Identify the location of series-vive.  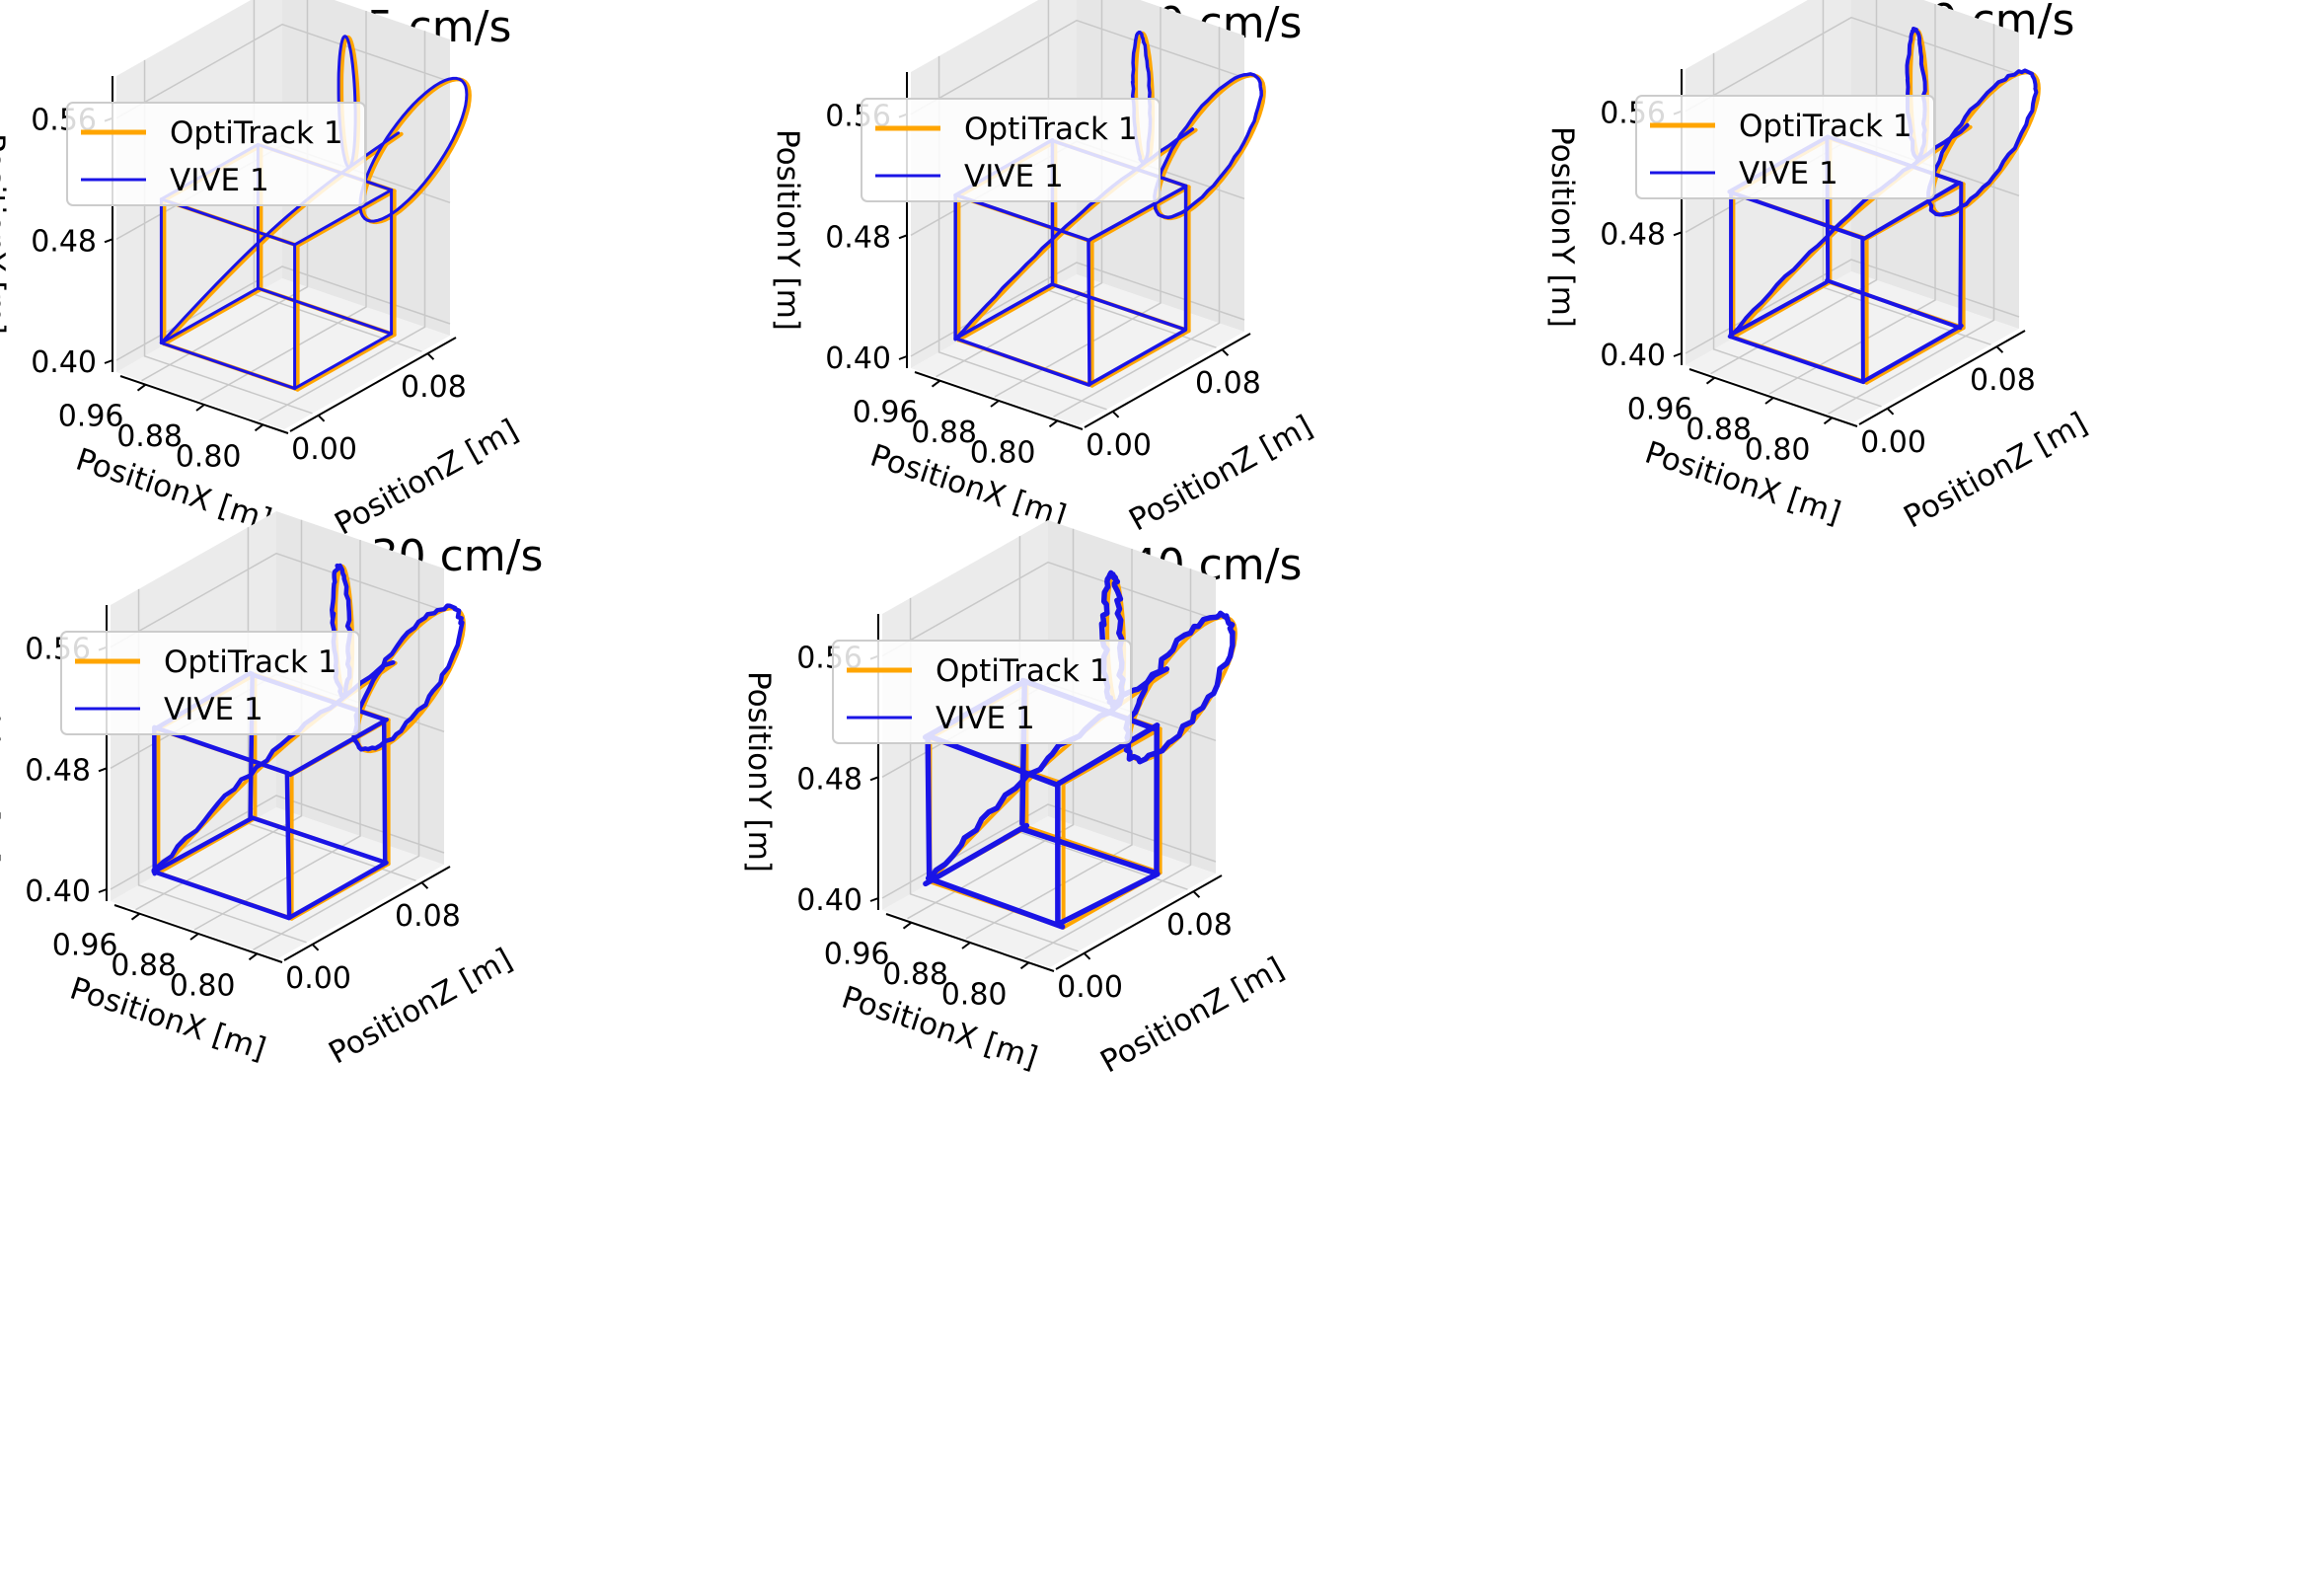
(314, 213).